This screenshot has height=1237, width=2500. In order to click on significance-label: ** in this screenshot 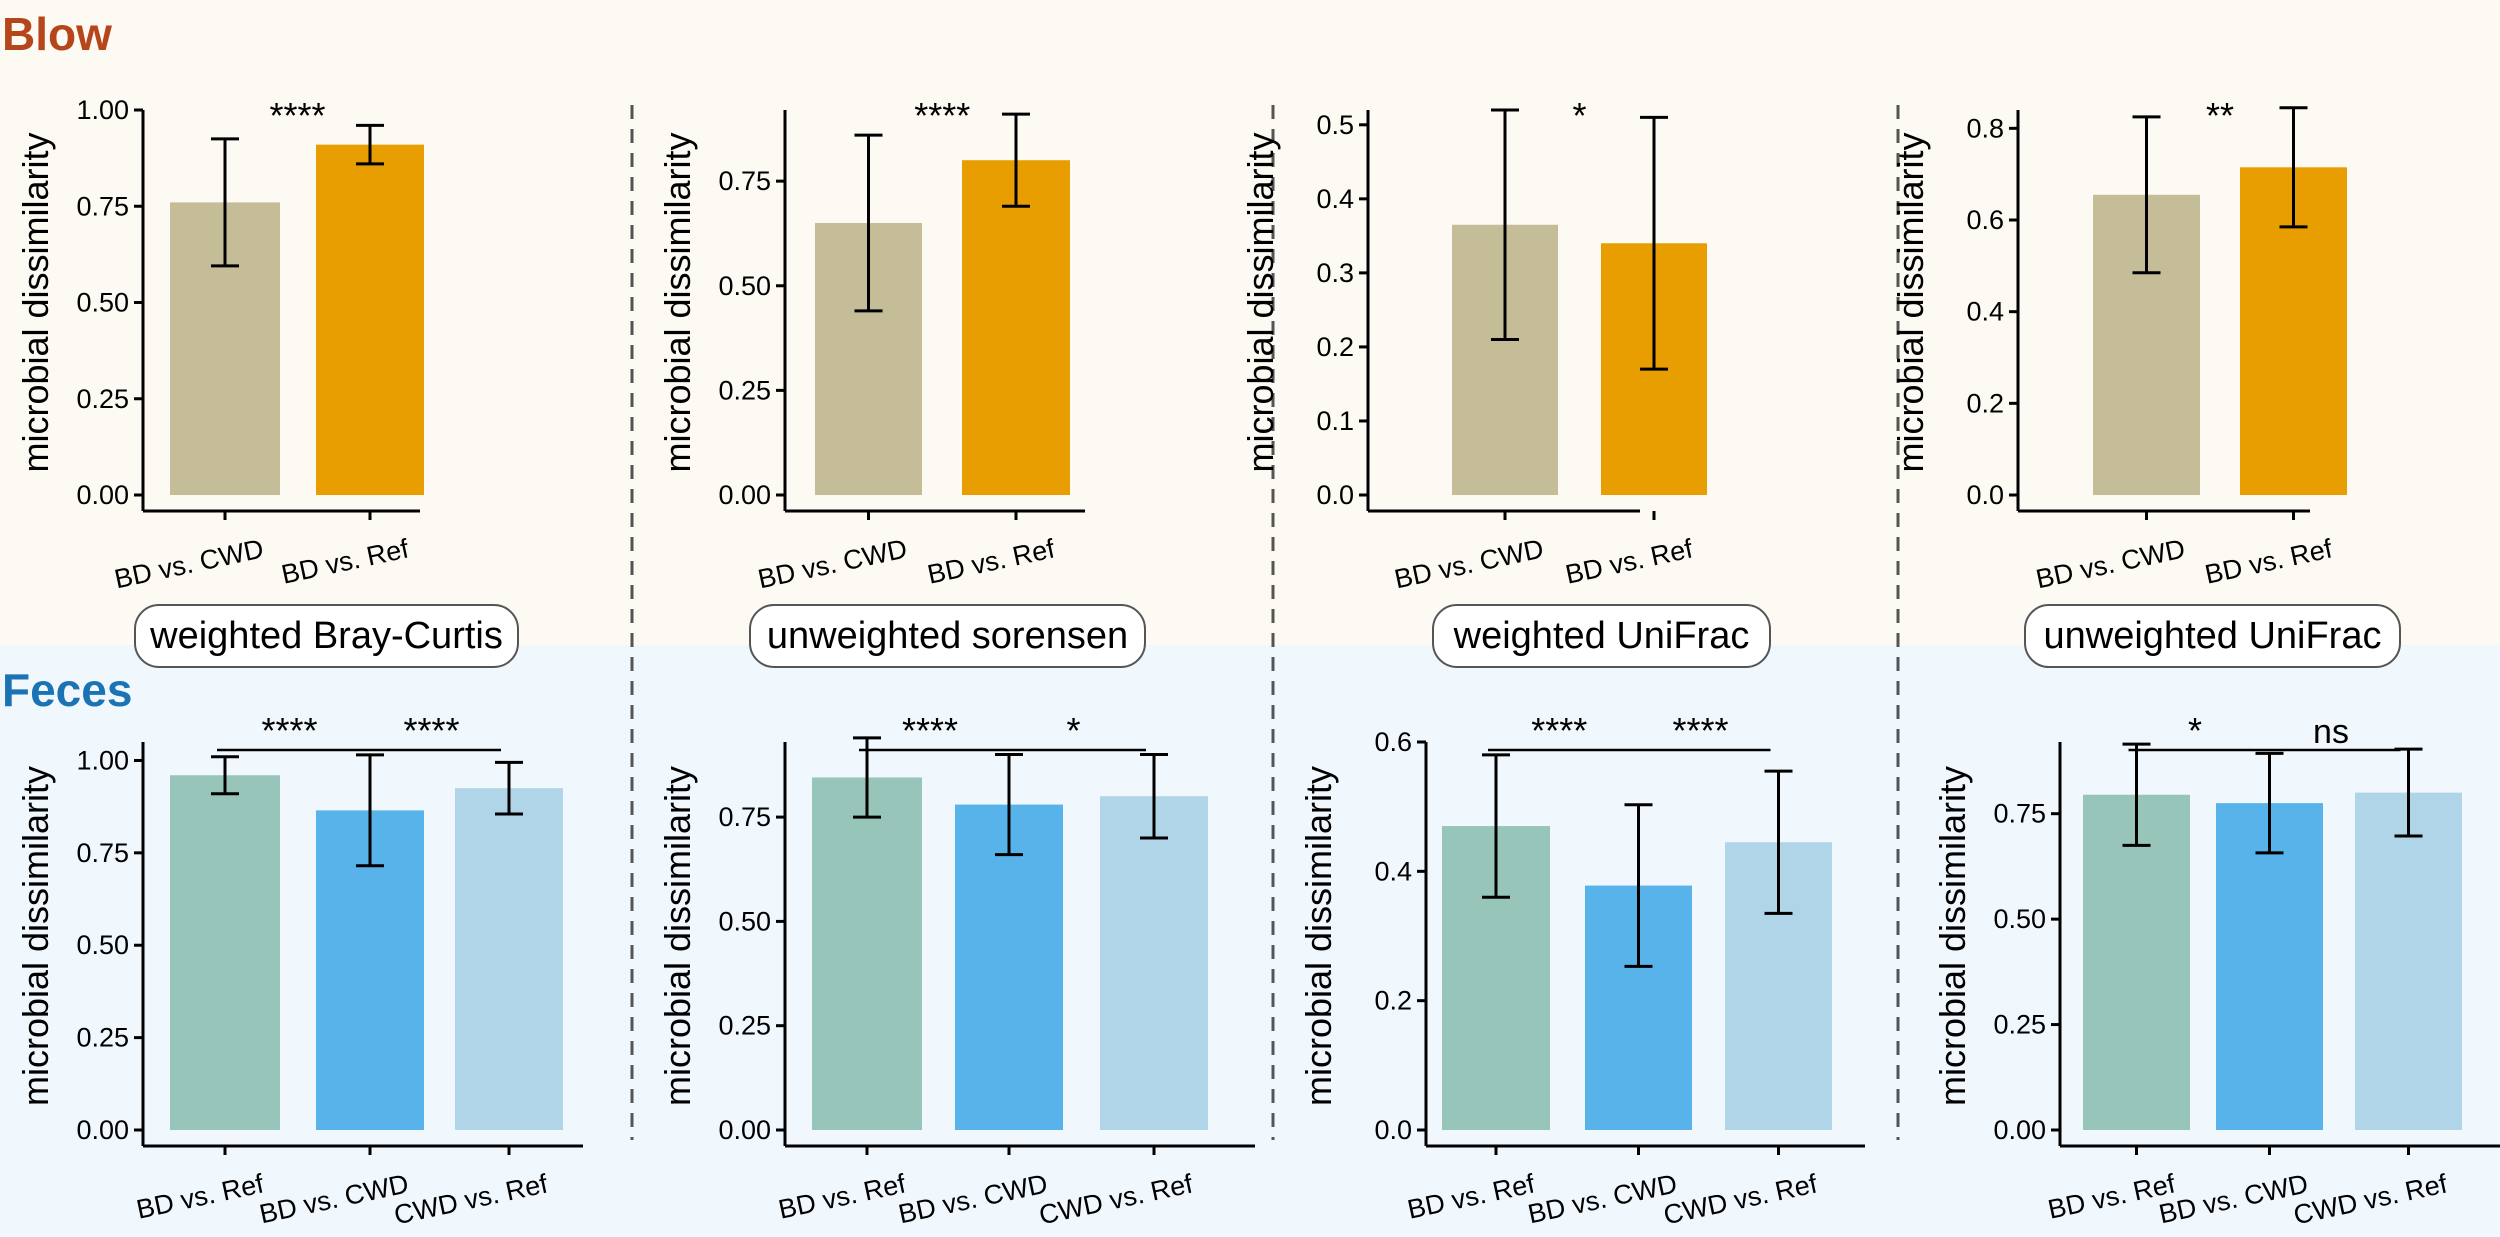, I will do `click(2220, 115)`.